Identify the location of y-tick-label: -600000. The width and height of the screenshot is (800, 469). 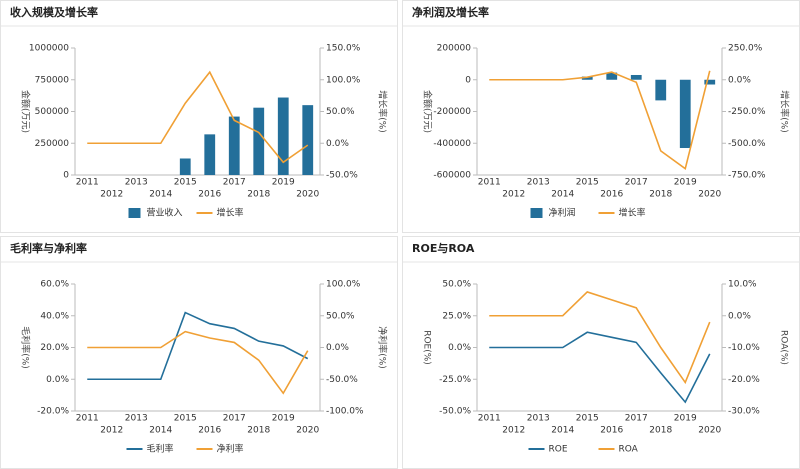
(452, 176).